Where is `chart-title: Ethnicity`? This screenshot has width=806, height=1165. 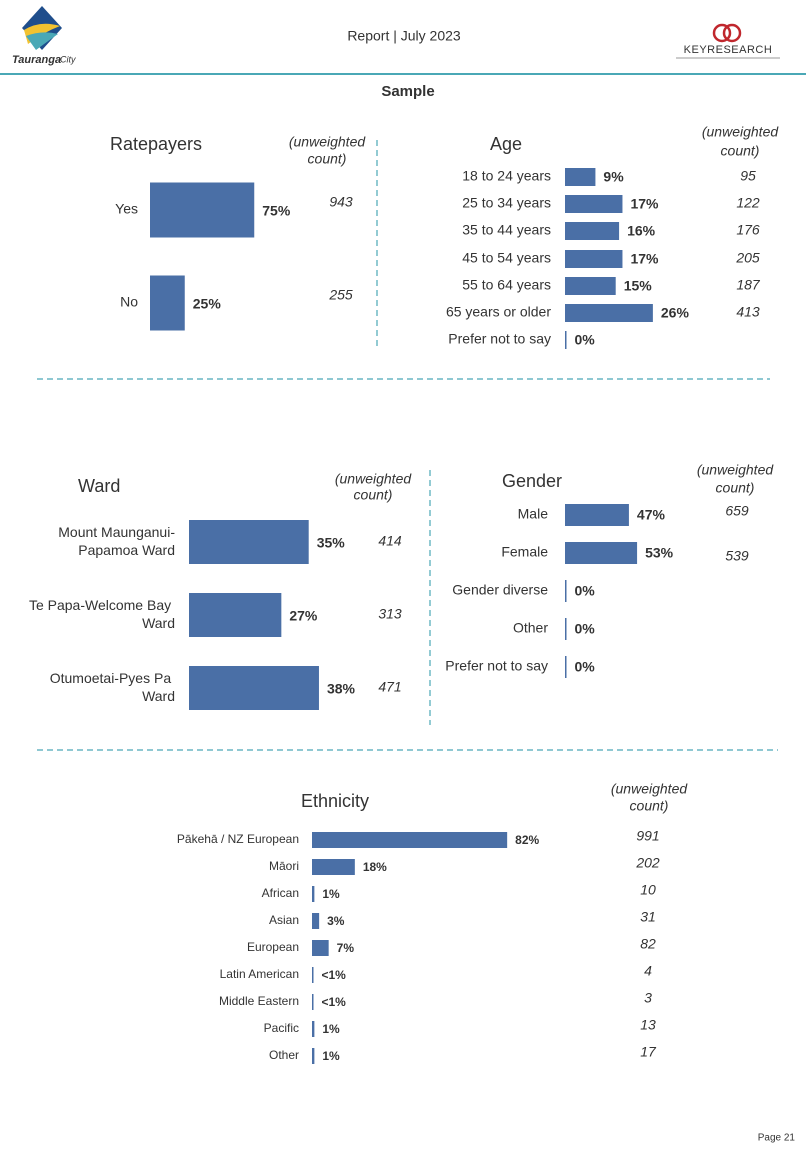
chart-title: Ethnicity is located at coordinates (335, 801).